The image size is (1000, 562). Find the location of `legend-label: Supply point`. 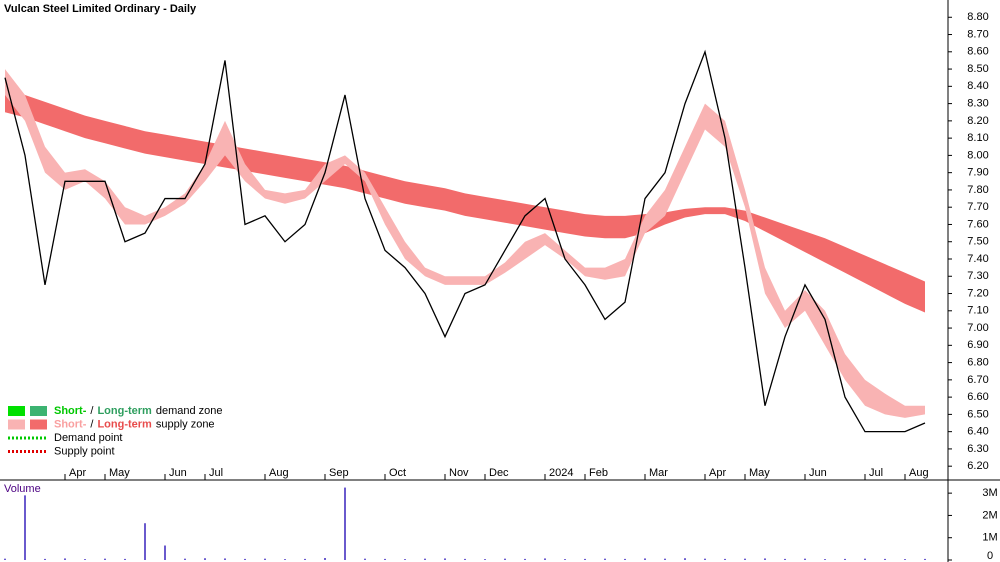

legend-label: Supply point is located at coordinates (84, 451).